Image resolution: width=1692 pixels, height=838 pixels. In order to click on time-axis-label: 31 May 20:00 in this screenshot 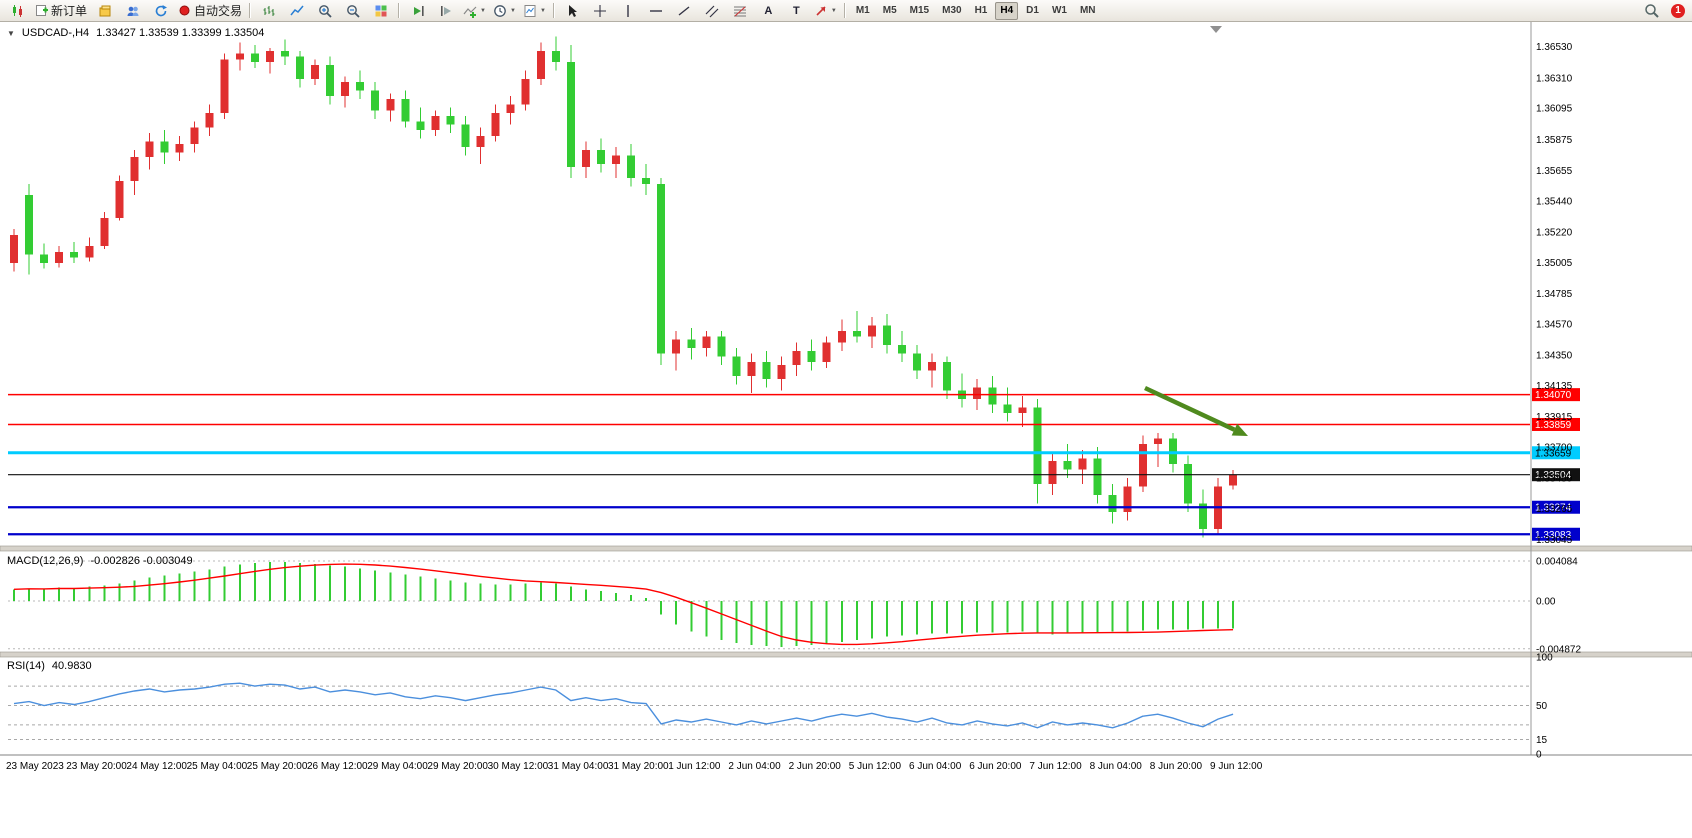, I will do `click(638, 766)`.